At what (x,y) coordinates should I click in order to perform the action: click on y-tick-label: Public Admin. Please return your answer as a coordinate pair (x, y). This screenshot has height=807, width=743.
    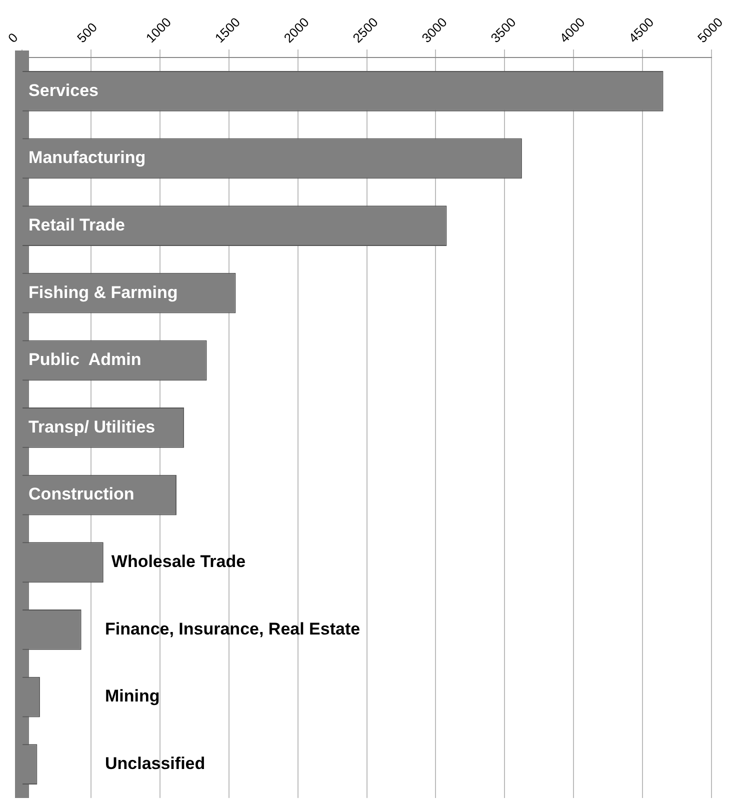
    Looking at the image, I should click on (85, 360).